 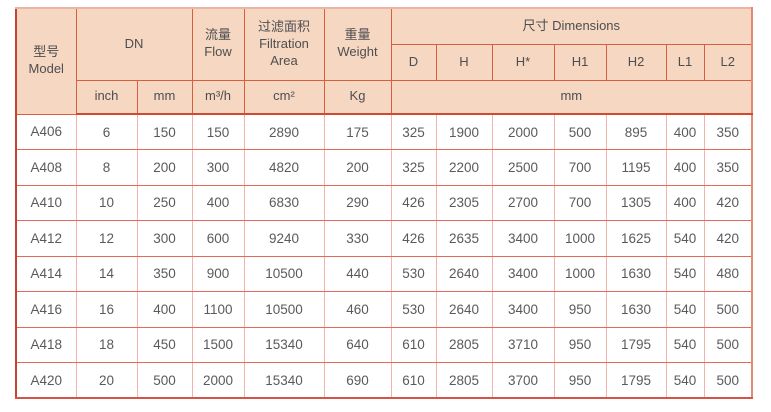 I want to click on value-cell: 18, so click(x=106, y=344).